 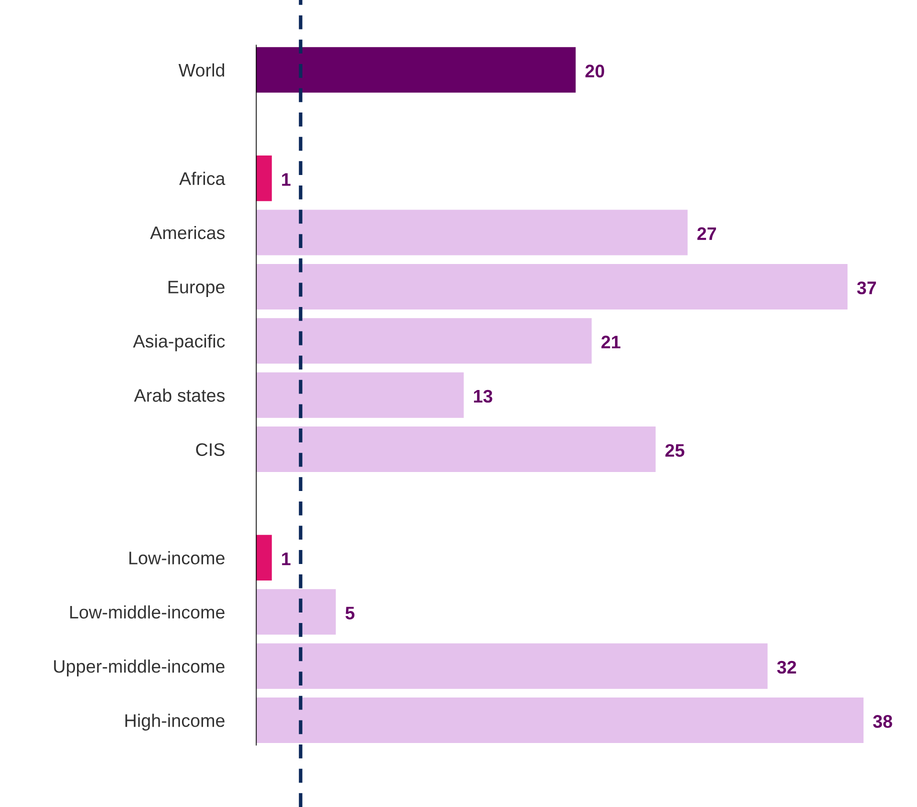 I want to click on data-label: 13, so click(x=483, y=396).